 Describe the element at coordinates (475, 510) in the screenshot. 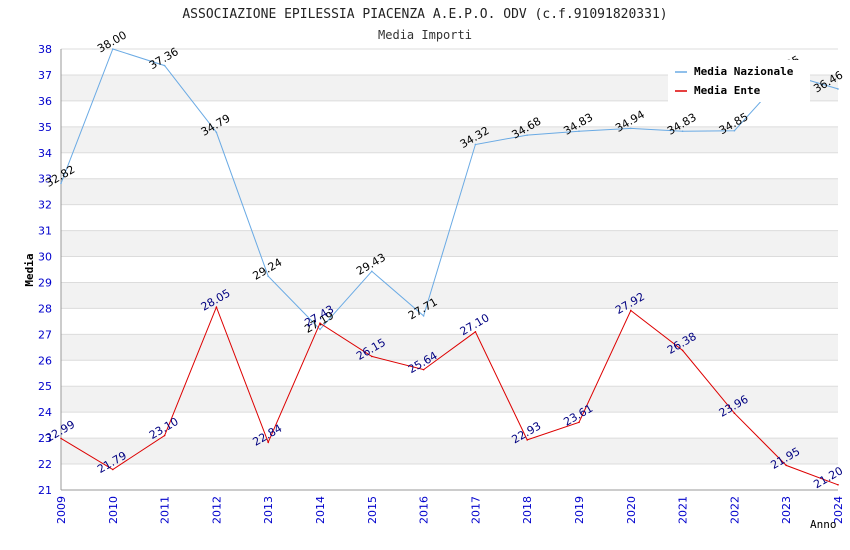

I see `x-tick-label: 2017` at that location.